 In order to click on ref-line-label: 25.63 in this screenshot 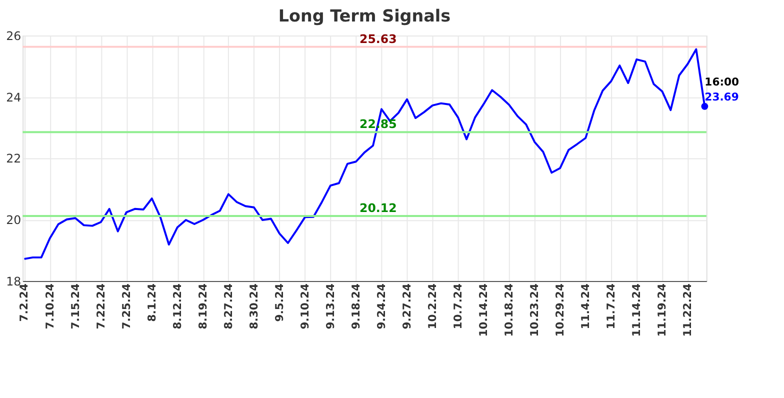, I will do `click(378, 39)`.